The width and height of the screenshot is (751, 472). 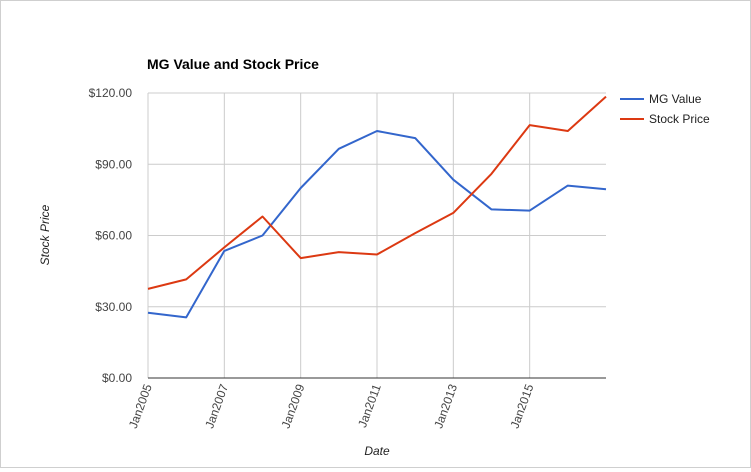 What do you see at coordinates (113, 164) in the screenshot?
I see `y-tick-label: $90.00` at bounding box center [113, 164].